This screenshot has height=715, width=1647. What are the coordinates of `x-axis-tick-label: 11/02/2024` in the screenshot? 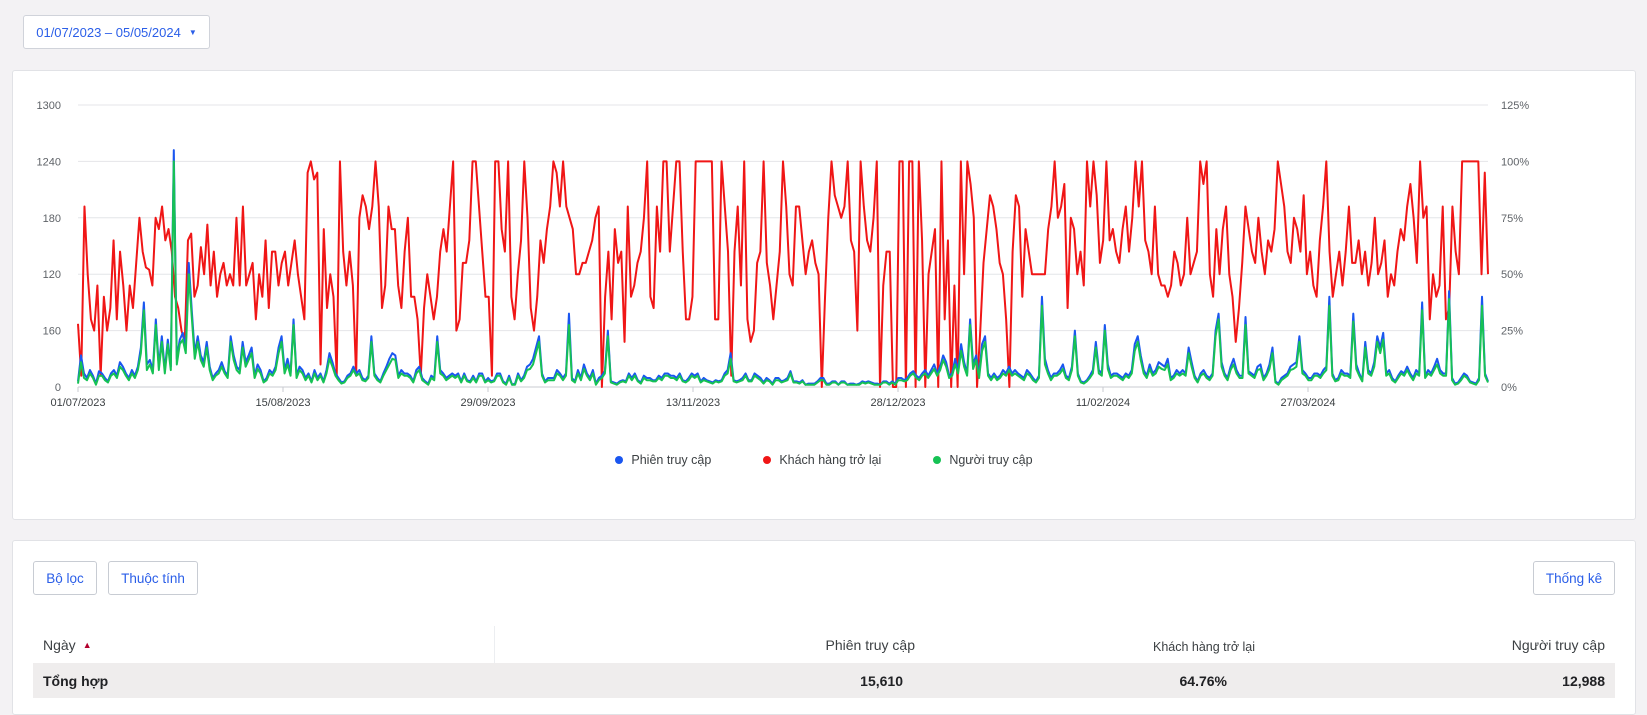 It's located at (1103, 403).